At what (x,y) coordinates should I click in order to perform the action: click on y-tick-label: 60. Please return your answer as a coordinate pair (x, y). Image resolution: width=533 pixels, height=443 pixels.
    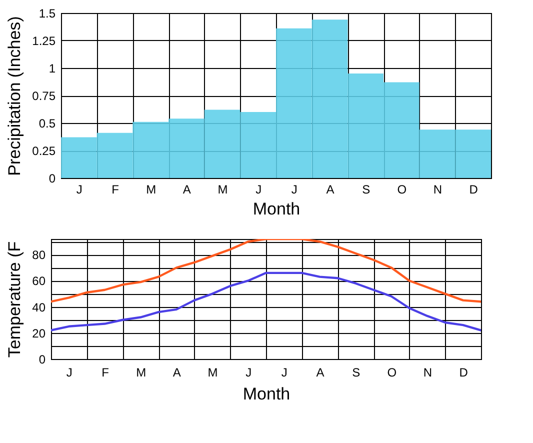
    Looking at the image, I should click on (39, 281).